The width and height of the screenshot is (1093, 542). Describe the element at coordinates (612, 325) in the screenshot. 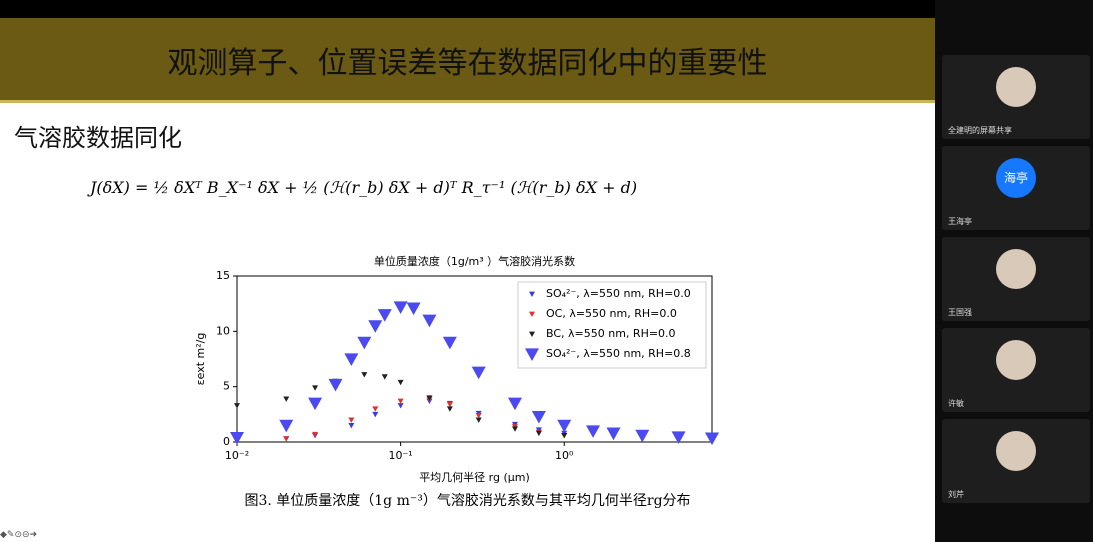

I see `legend-box` at that location.